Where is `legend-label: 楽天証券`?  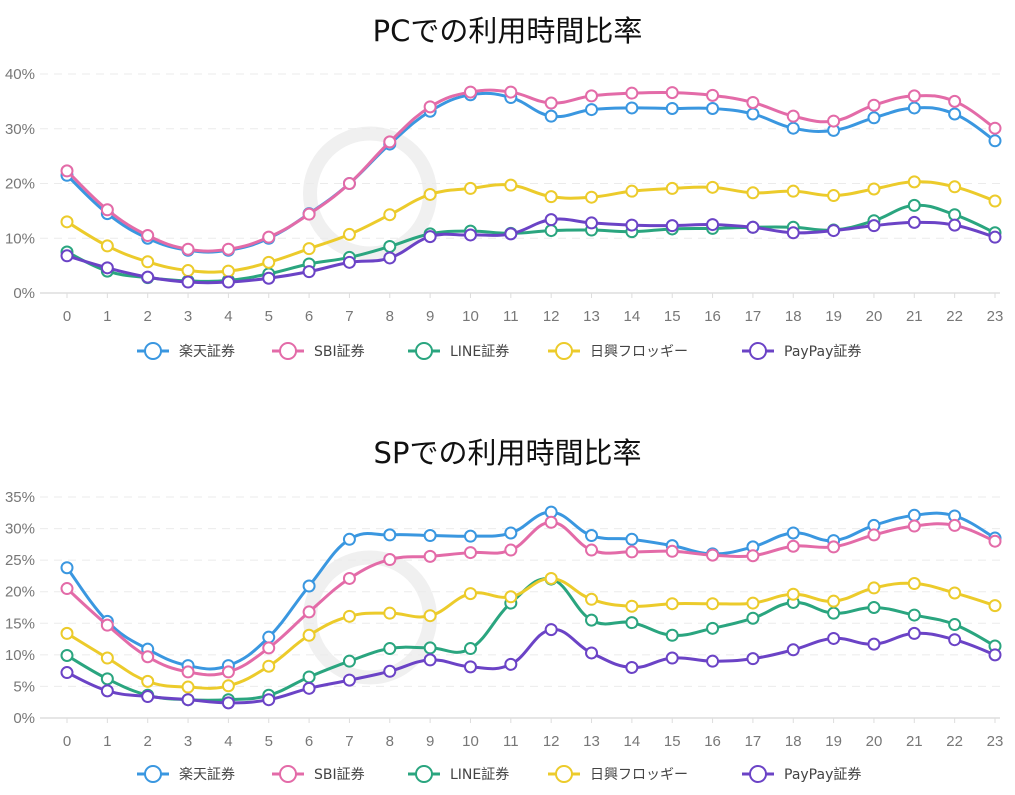 legend-label: 楽天証券 is located at coordinates (207, 775).